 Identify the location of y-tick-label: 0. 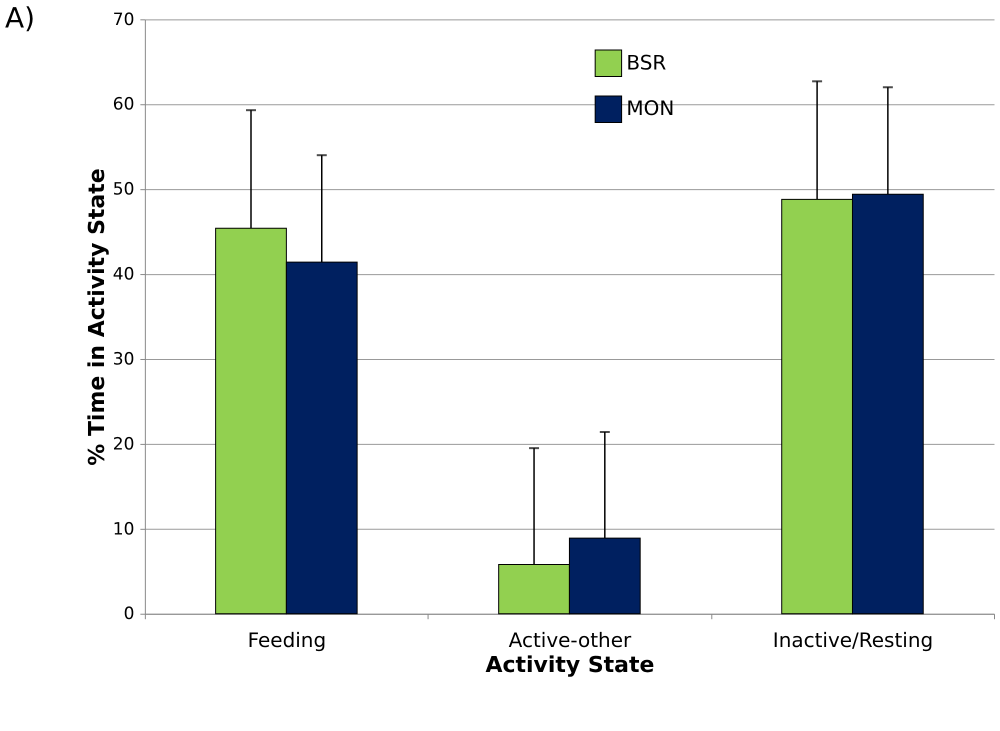
(129, 614).